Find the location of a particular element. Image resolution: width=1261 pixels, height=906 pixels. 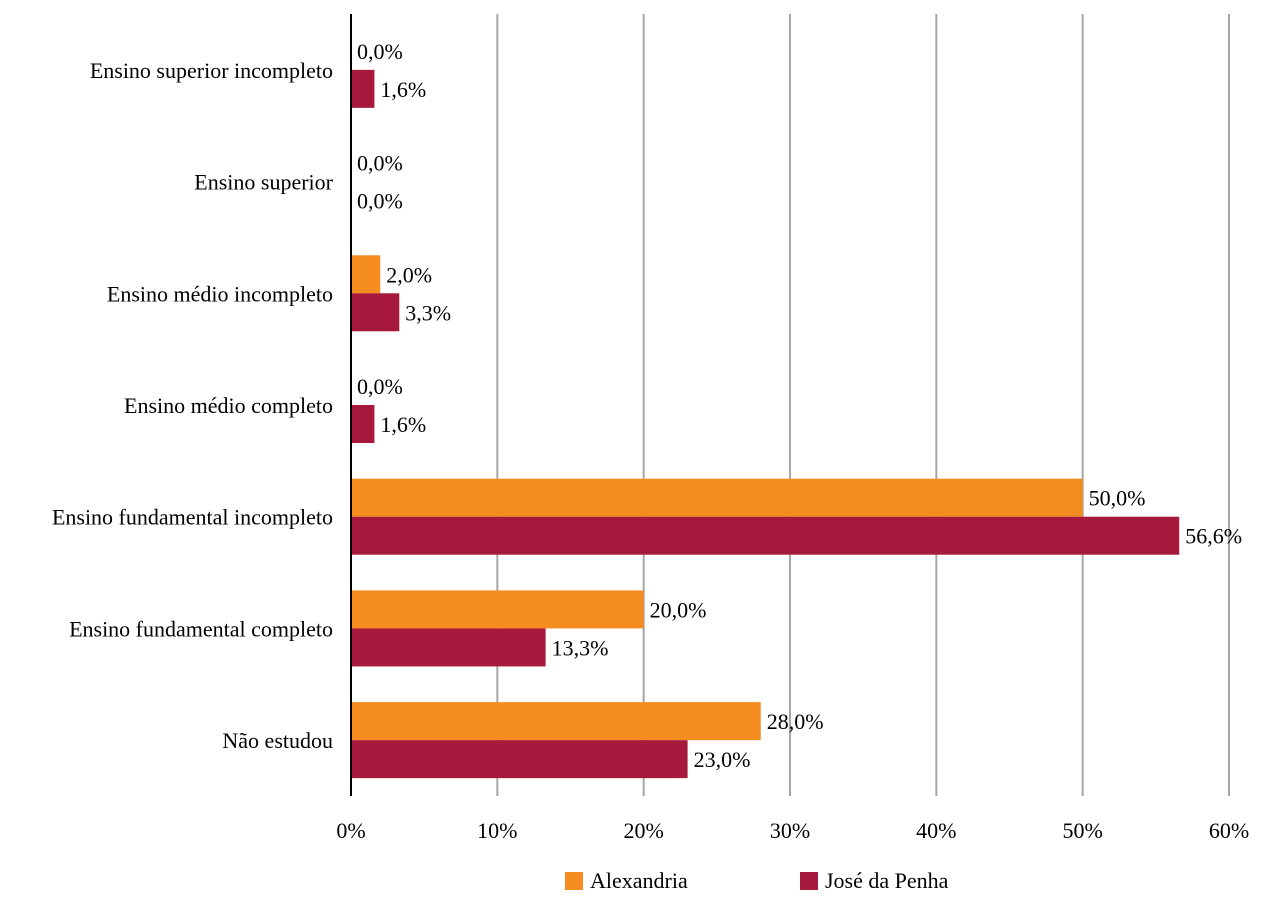

tick-label-6: 60% is located at coordinates (1229, 830).